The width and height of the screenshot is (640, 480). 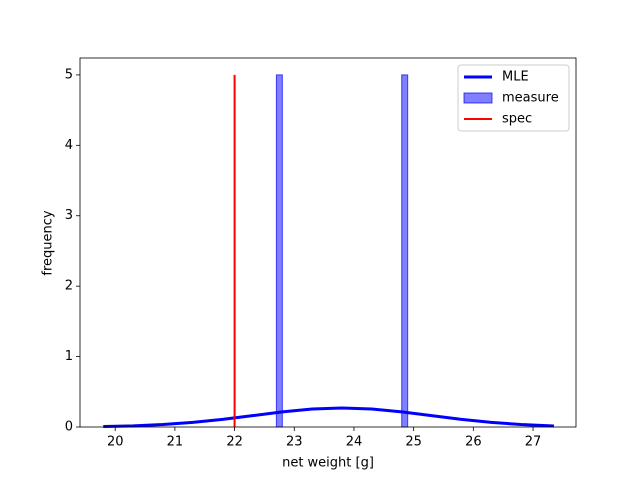 I want to click on y-axis-label: frequency, so click(x=48, y=243).